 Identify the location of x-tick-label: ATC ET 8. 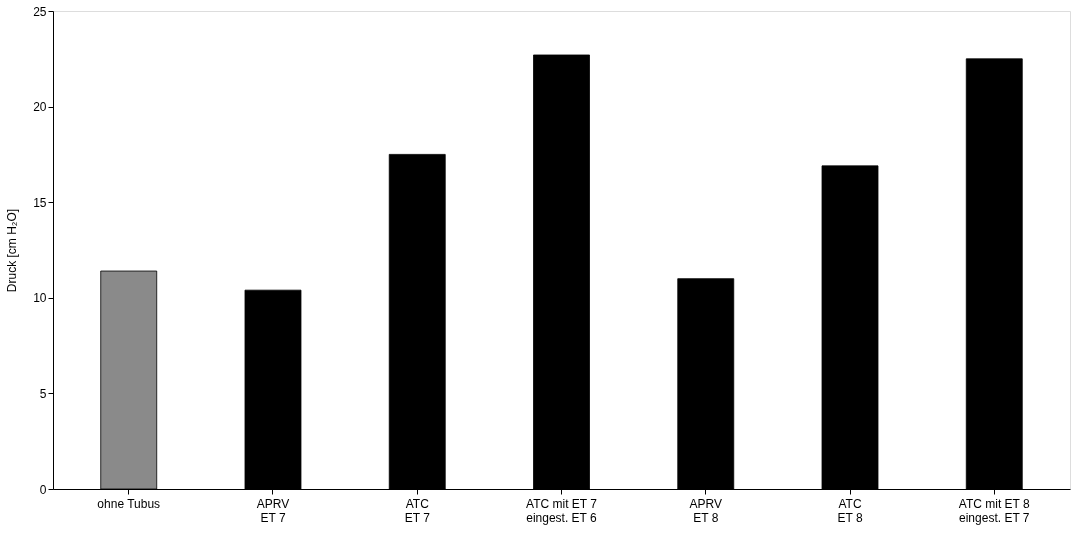
(850, 510).